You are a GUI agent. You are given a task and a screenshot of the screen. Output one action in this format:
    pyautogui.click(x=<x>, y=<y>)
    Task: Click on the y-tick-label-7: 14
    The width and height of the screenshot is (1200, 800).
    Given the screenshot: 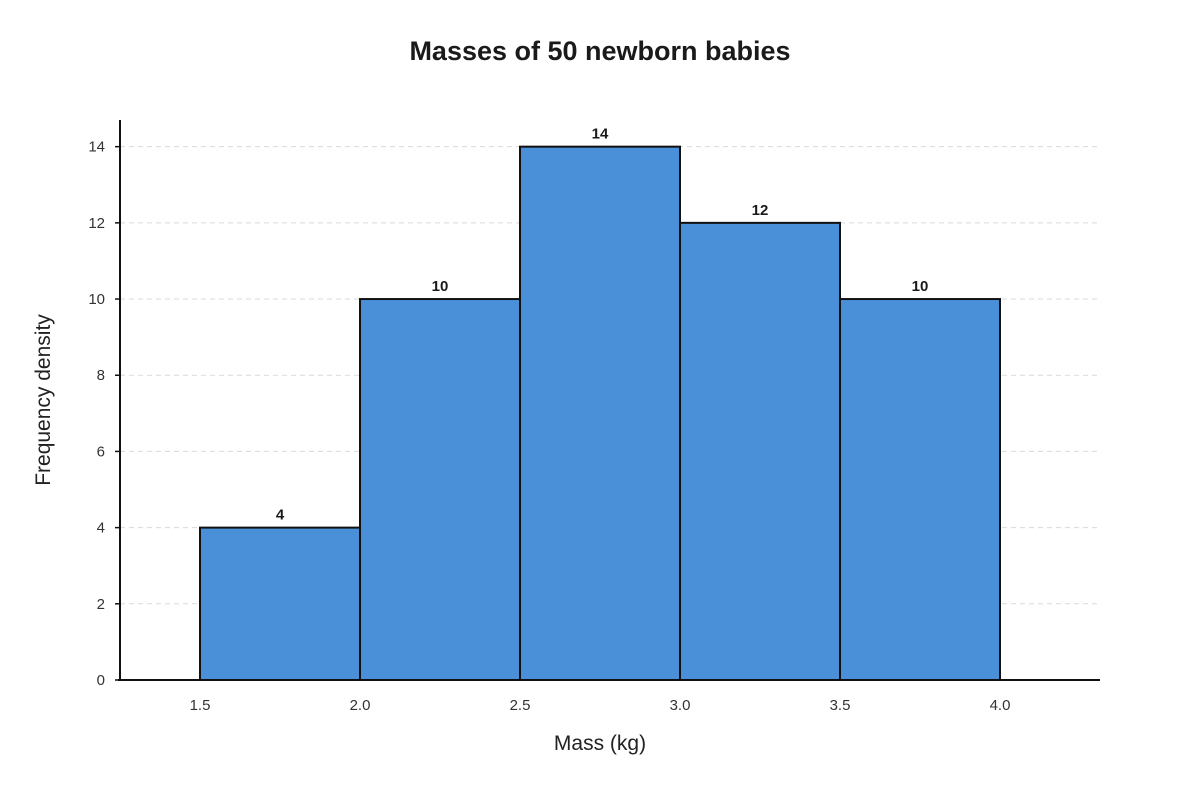 What is the action you would take?
    pyautogui.click(x=96, y=147)
    